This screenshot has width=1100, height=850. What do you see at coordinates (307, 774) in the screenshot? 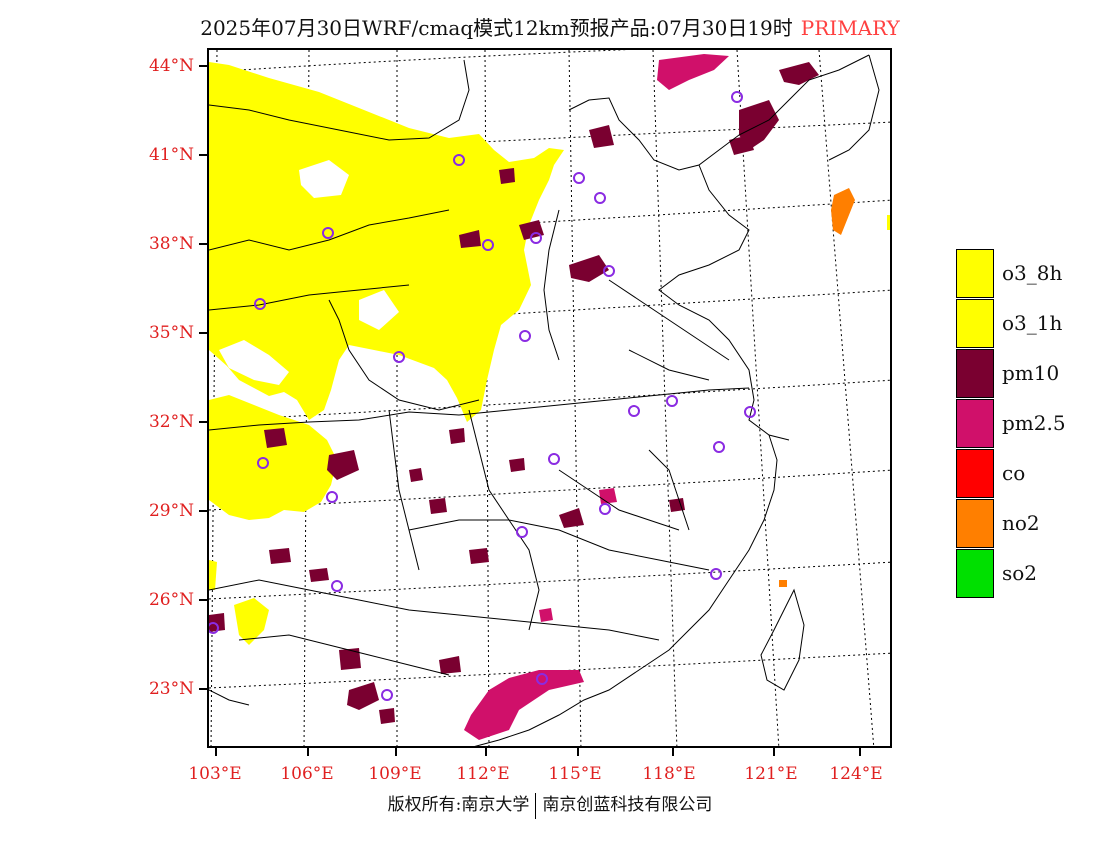
I see `lon-label-106: 106°E` at bounding box center [307, 774].